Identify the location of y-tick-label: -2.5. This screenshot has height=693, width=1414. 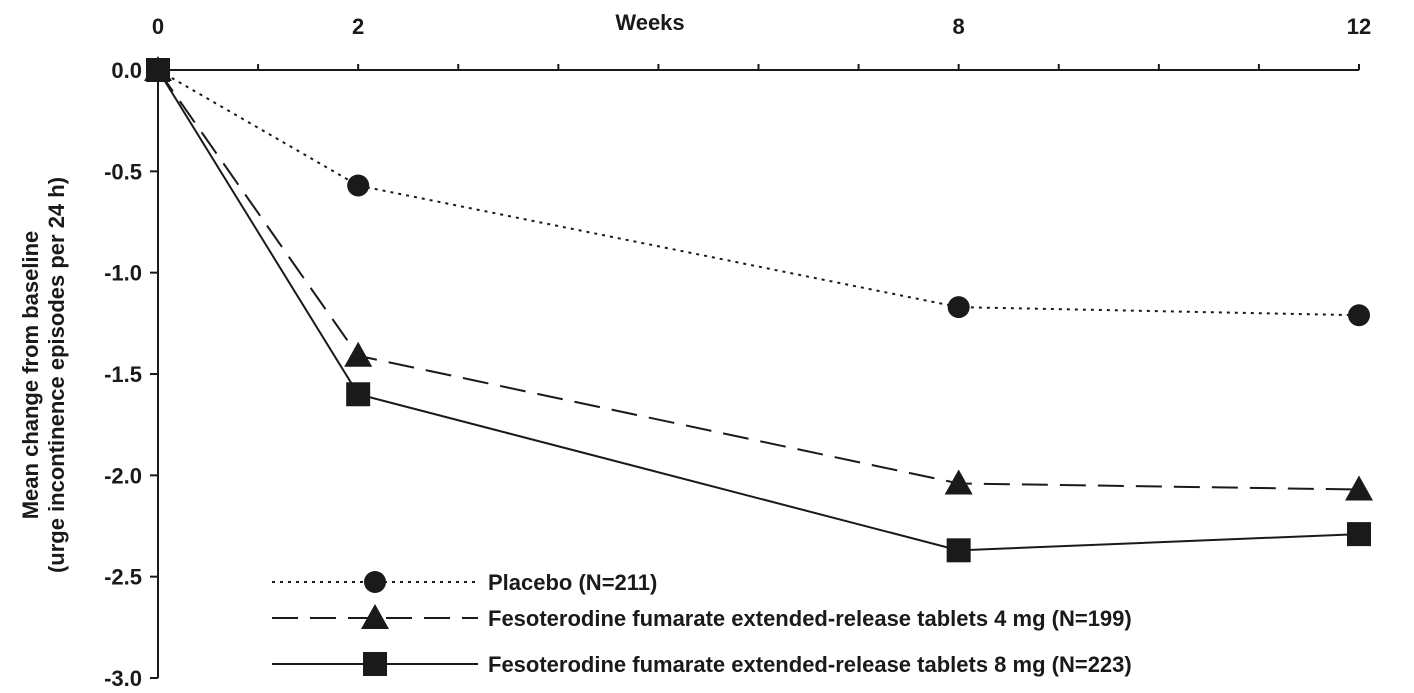
(123, 577).